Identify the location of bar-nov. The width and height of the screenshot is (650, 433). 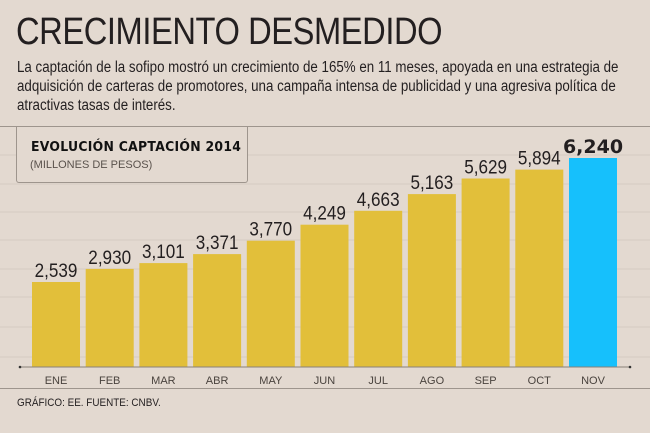
(593, 262).